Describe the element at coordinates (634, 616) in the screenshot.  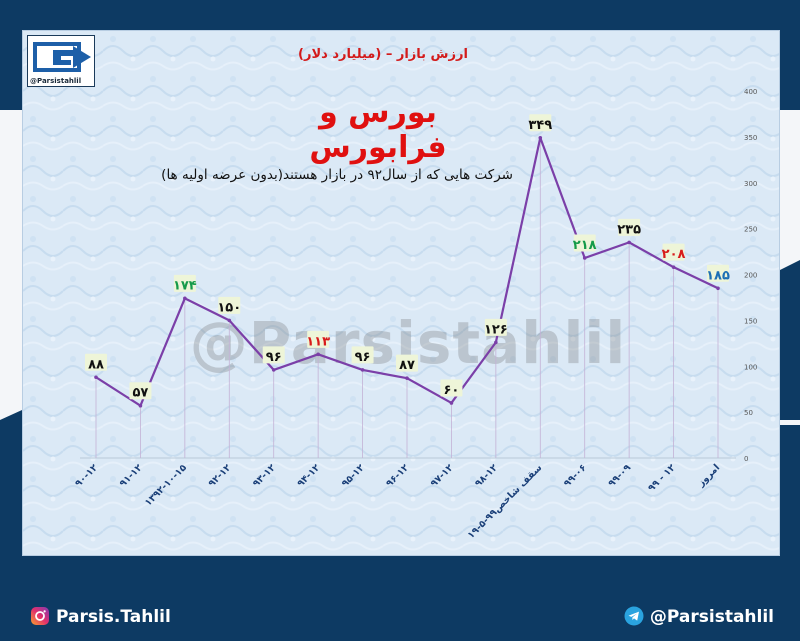
I see `telegram-icon` at that location.